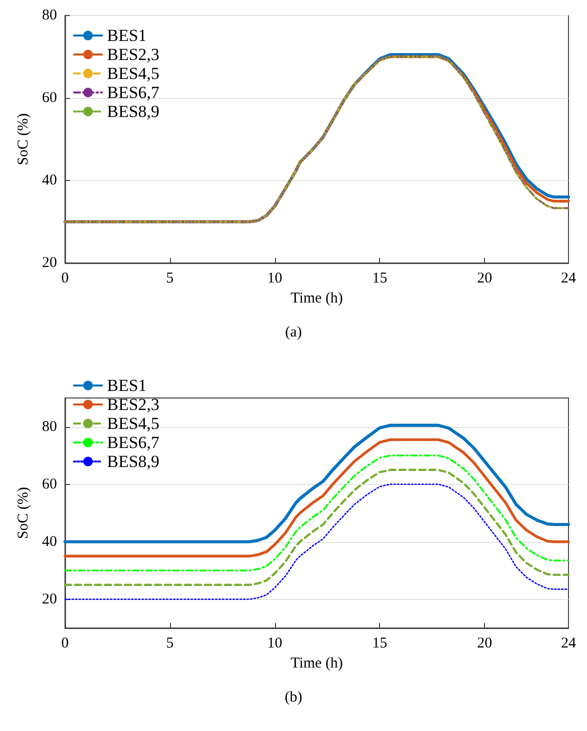  I want to click on text: (b), so click(293, 698).